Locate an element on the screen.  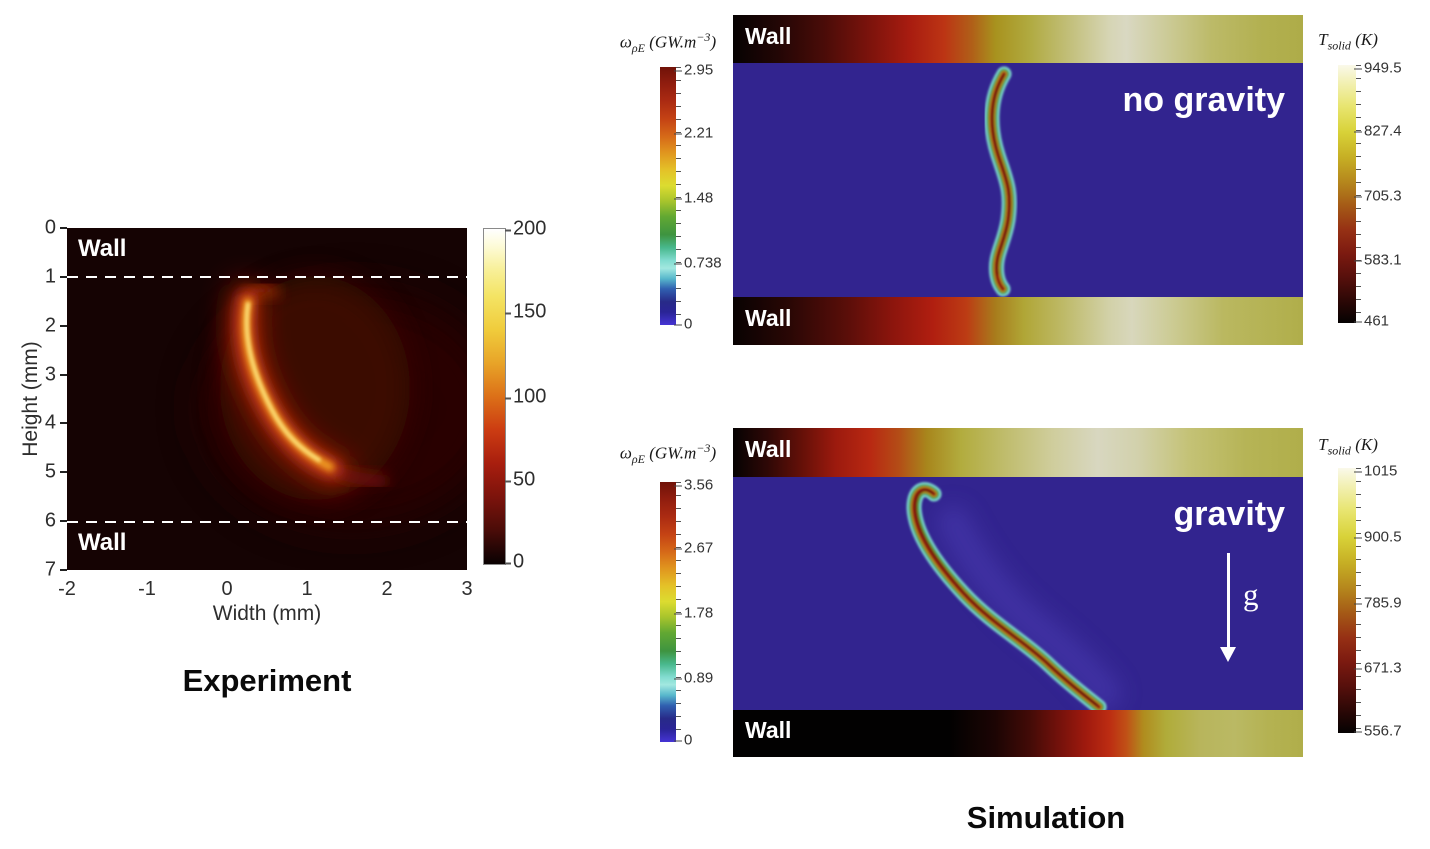
experiment-caption: Experiment is located at coordinates (267, 680).